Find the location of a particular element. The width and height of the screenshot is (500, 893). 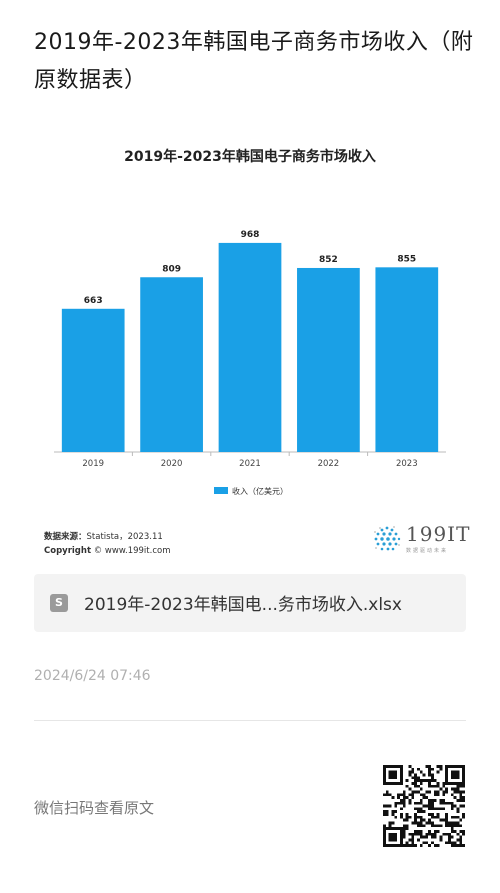

legend-label: 收入（亿美元） is located at coordinates (260, 491).